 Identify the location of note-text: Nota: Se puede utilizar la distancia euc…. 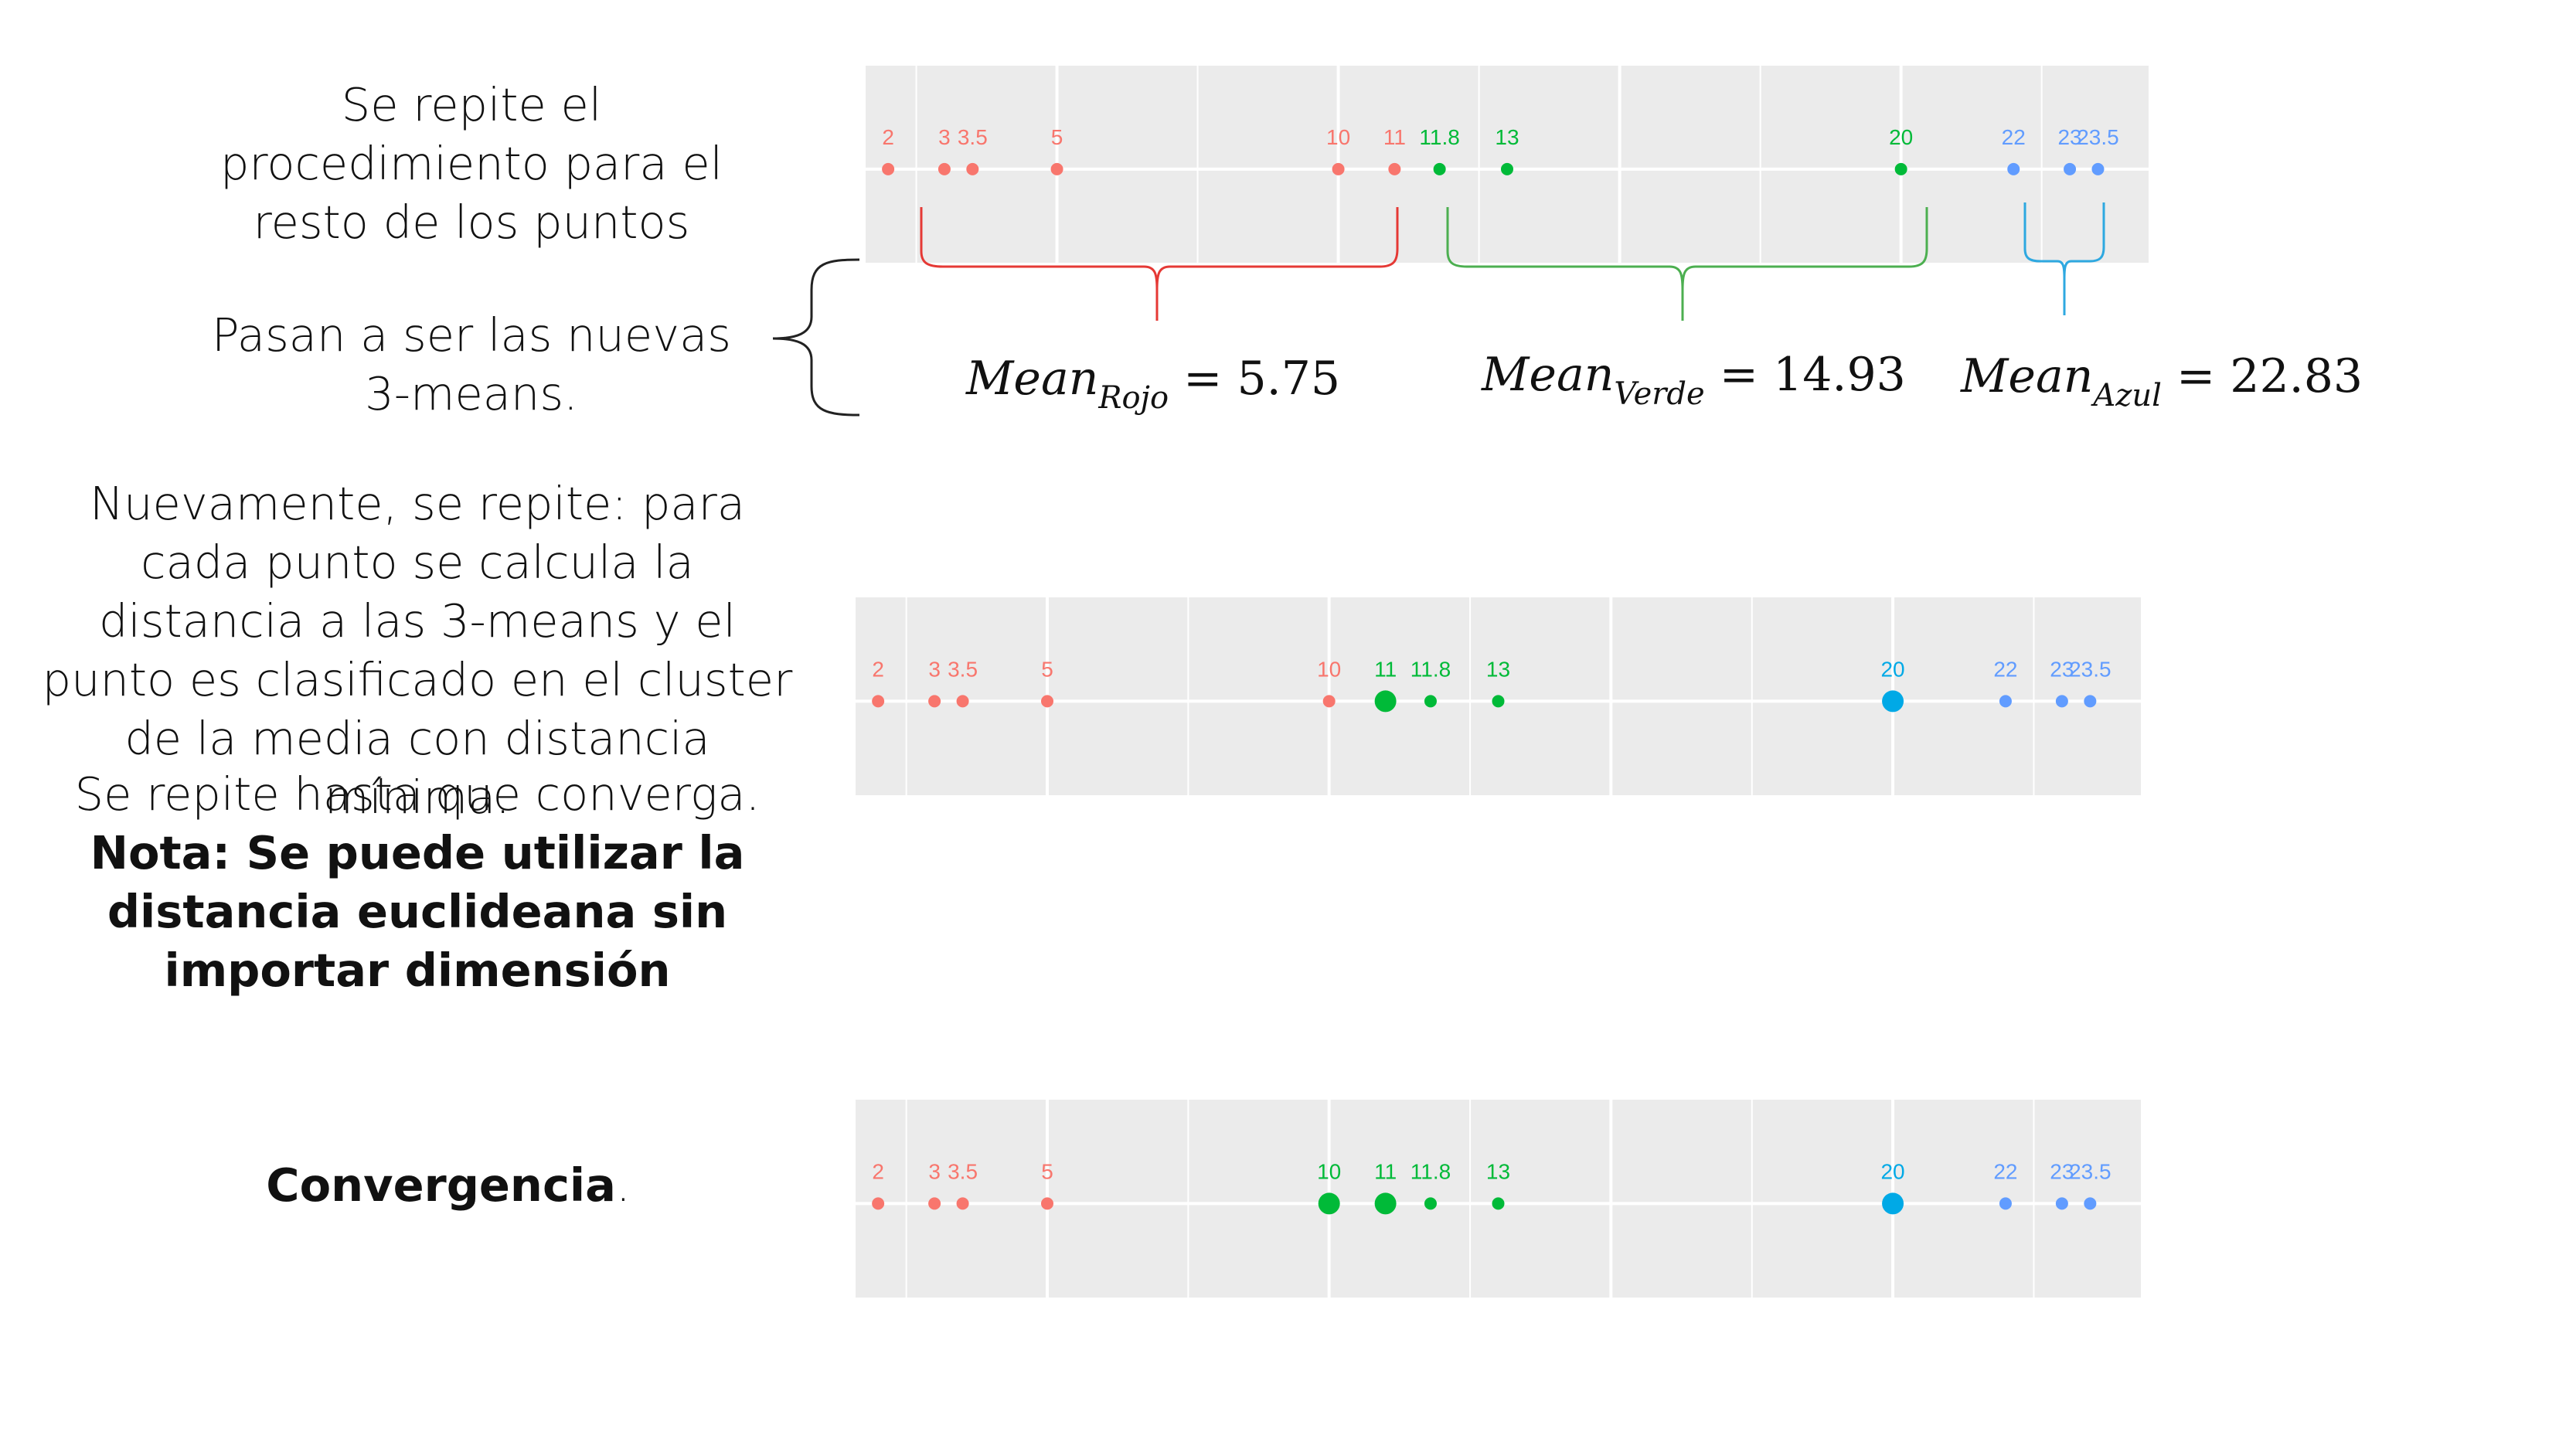
(417, 912).